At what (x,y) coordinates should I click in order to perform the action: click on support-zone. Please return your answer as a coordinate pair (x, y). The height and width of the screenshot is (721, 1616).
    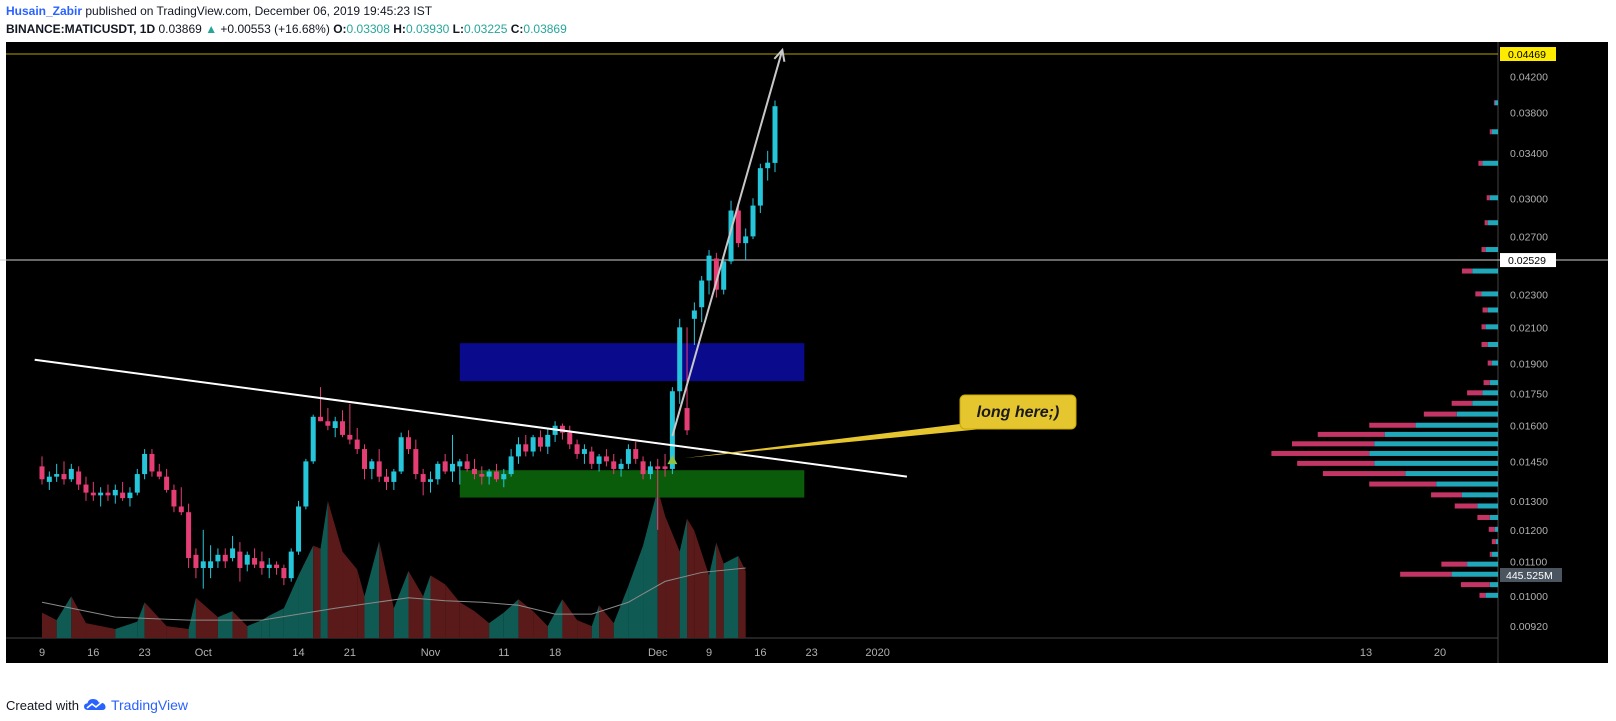
    Looking at the image, I should click on (632, 484).